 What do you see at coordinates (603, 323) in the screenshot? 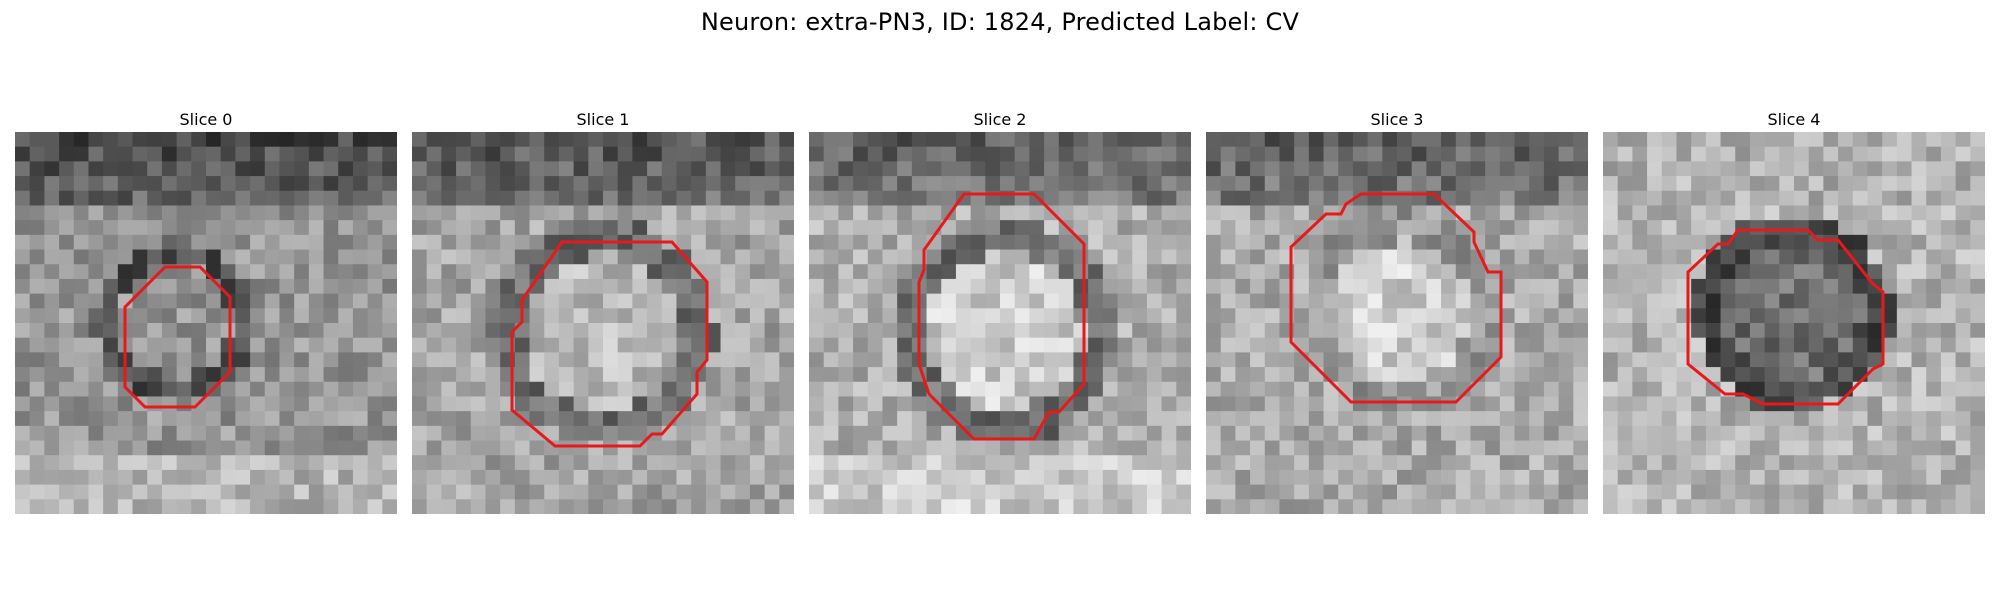
I see `slice-image` at bounding box center [603, 323].